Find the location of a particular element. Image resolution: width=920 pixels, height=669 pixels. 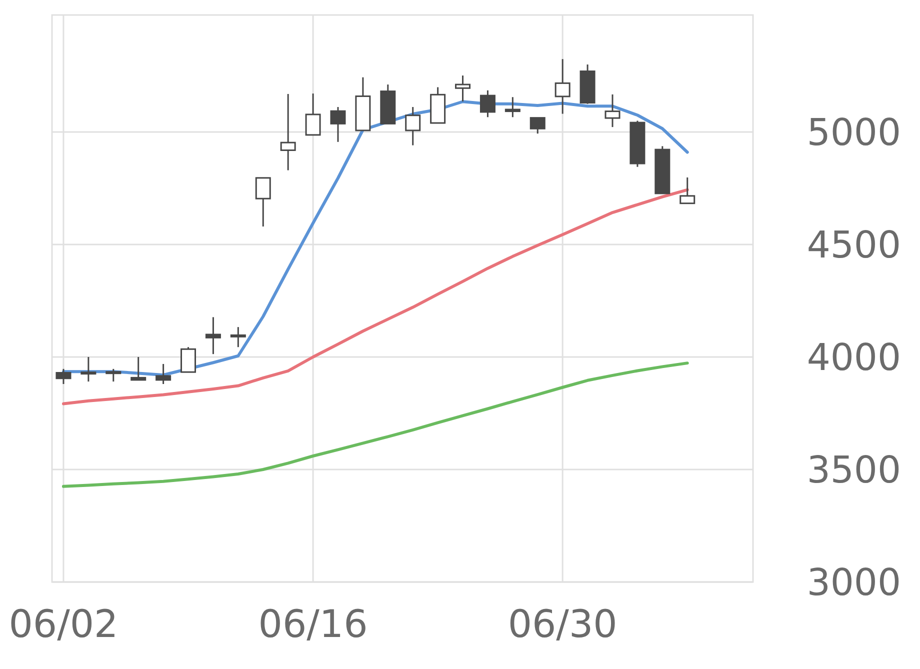

x-tick-label: 06/16 is located at coordinates (313, 624).